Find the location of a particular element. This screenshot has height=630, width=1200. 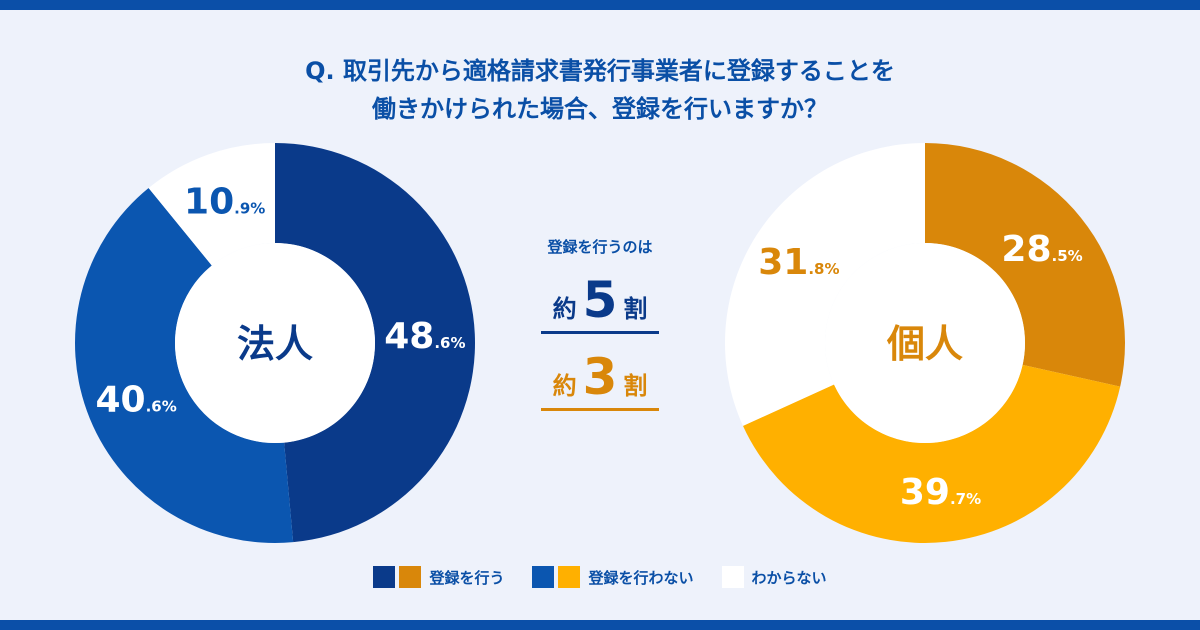

summary-panel: 登録を行うのは 約 5 割 約 3 割 is located at coordinates (600, 323).